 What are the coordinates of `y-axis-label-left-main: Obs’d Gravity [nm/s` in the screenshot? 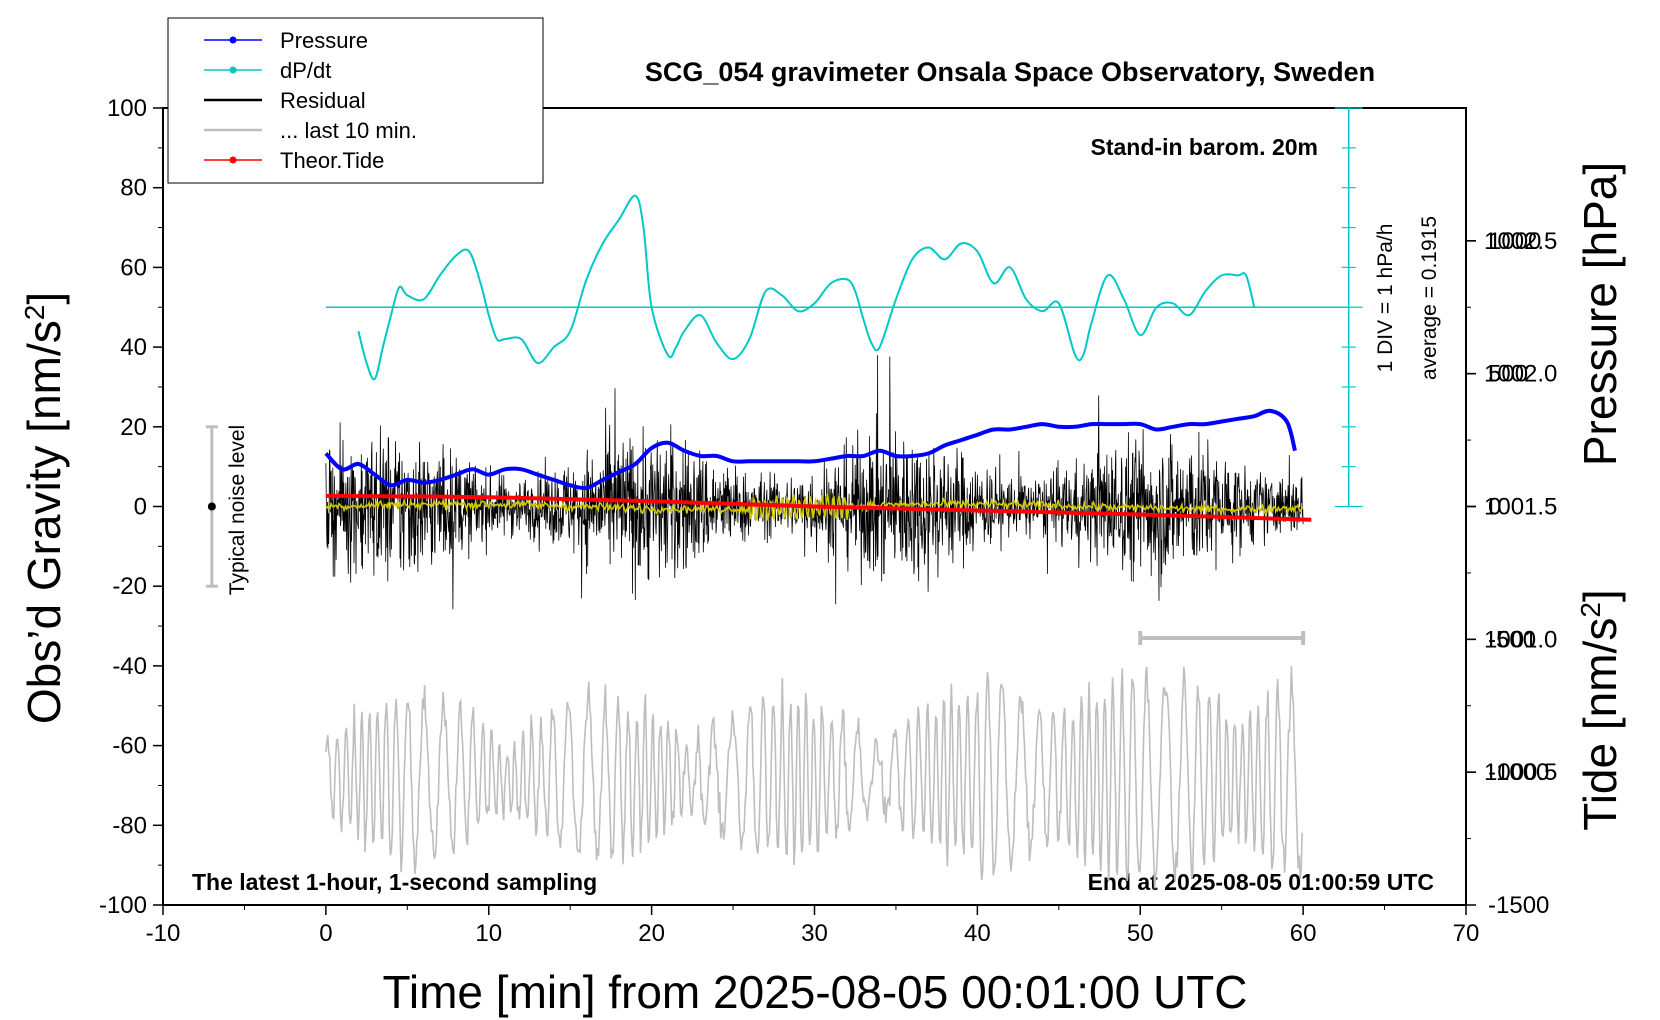 It's located at (44, 522).